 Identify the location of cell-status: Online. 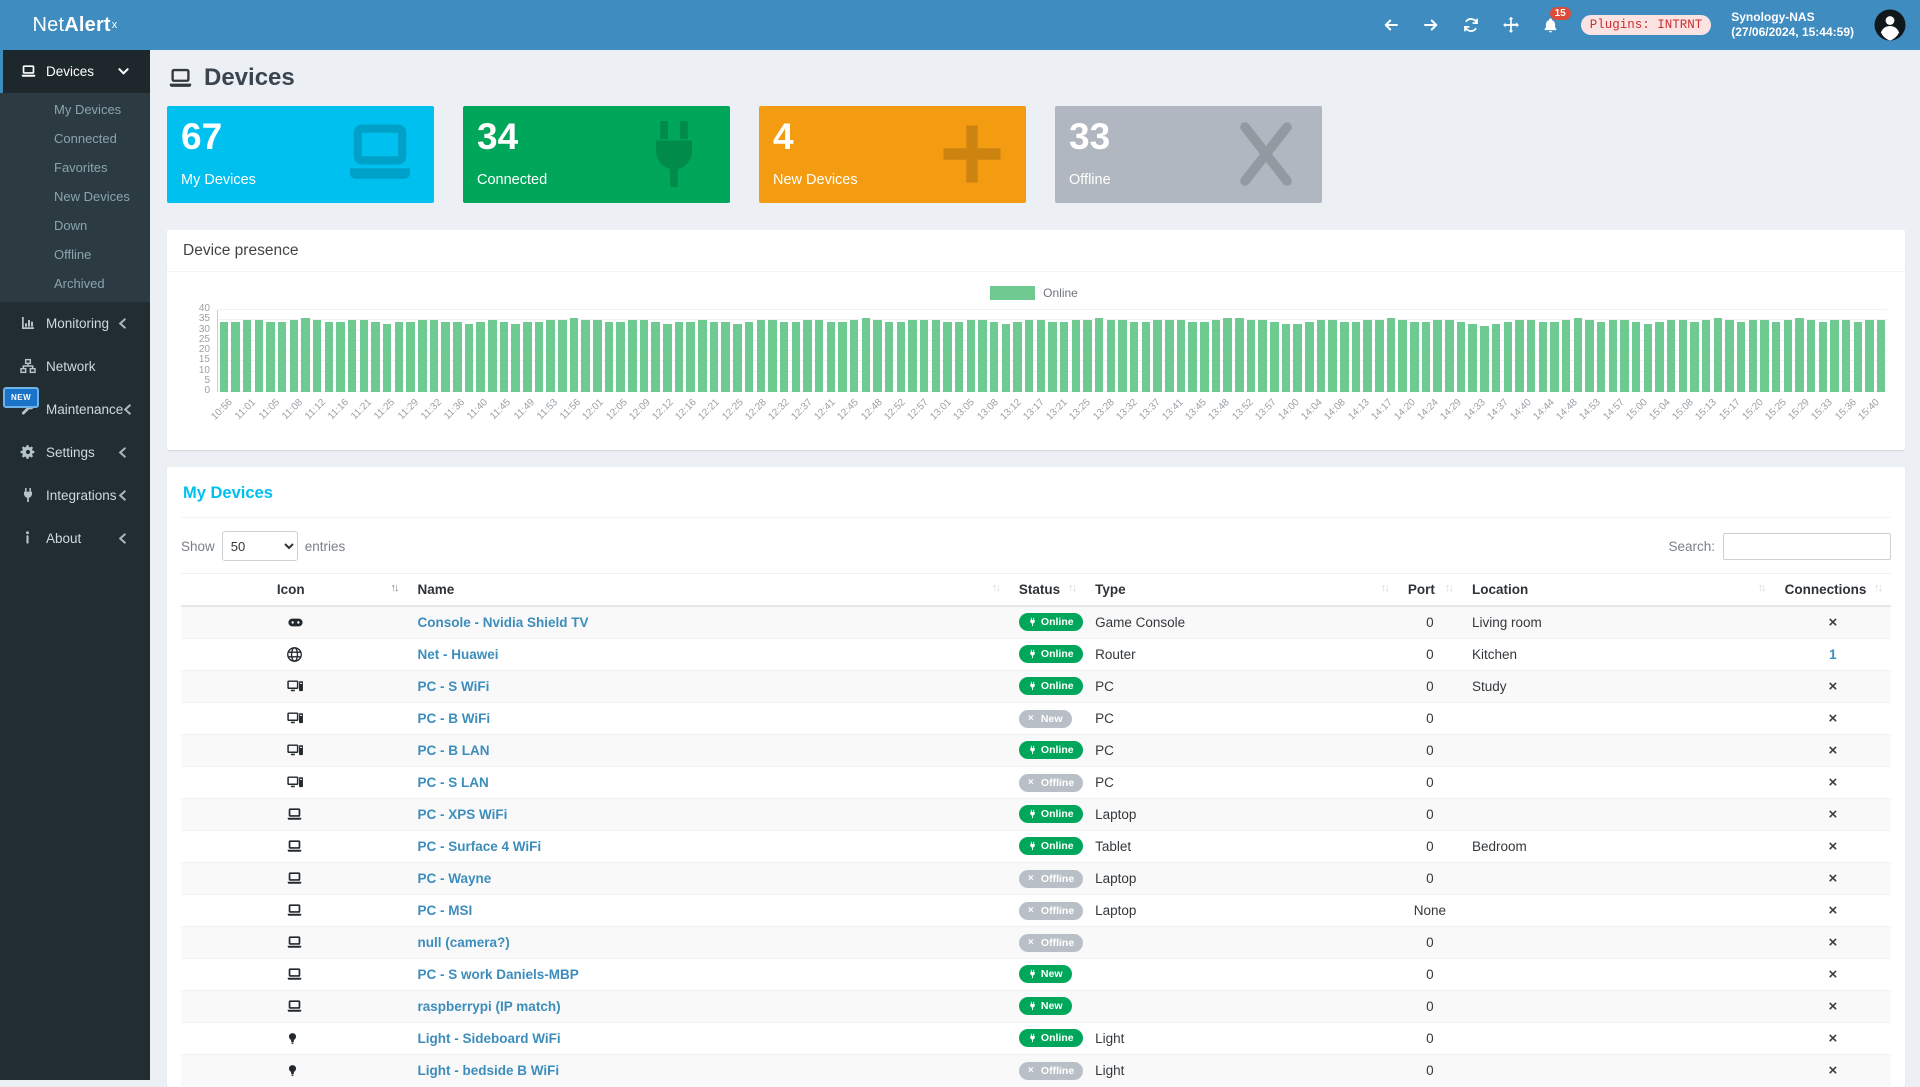
(1047, 654).